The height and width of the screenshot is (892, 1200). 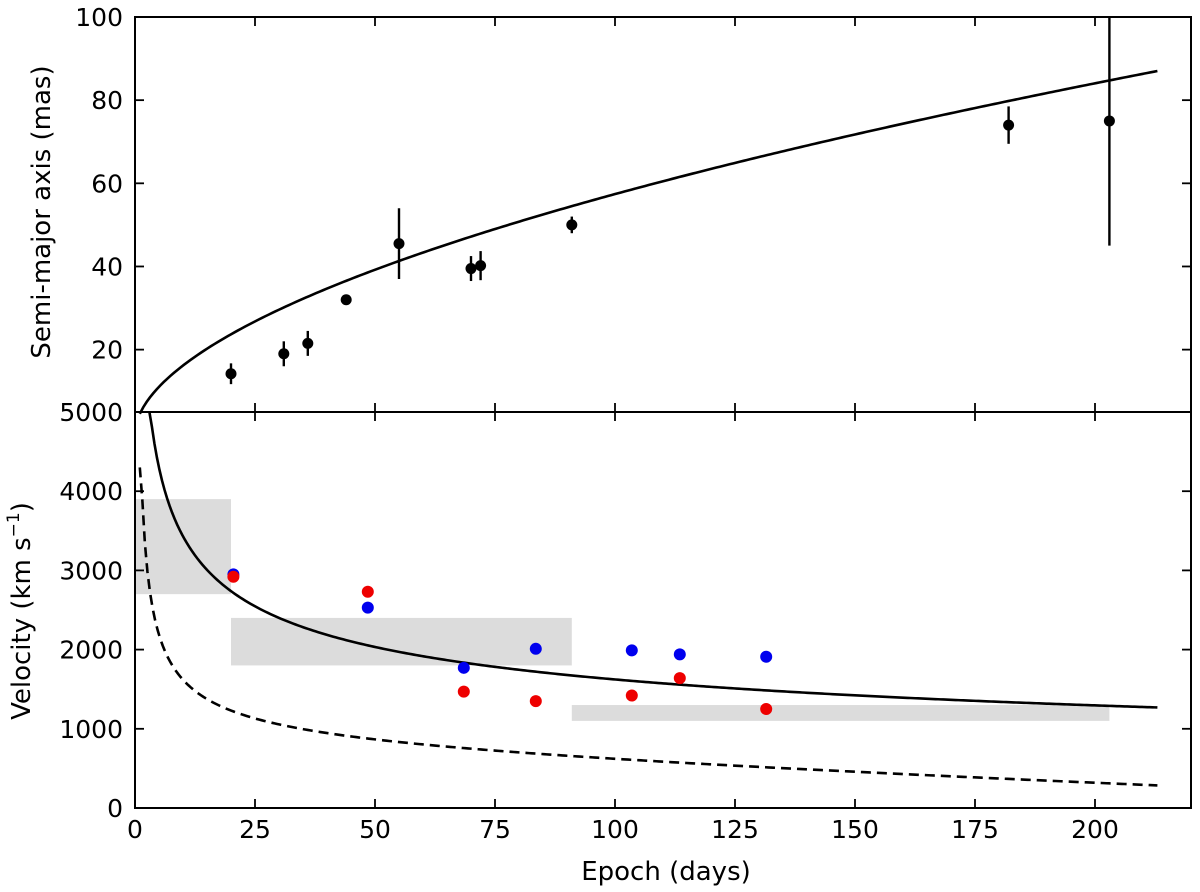 I want to click on velocity-ylabel-close: ), so click(x=22, y=507).